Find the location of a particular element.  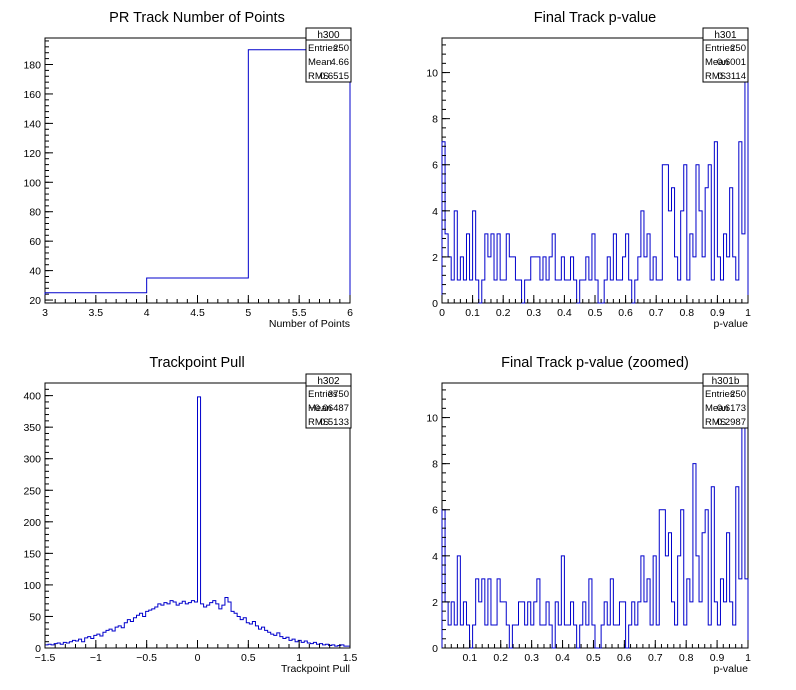

y-tick-label: 20 is located at coordinates (35, 301).